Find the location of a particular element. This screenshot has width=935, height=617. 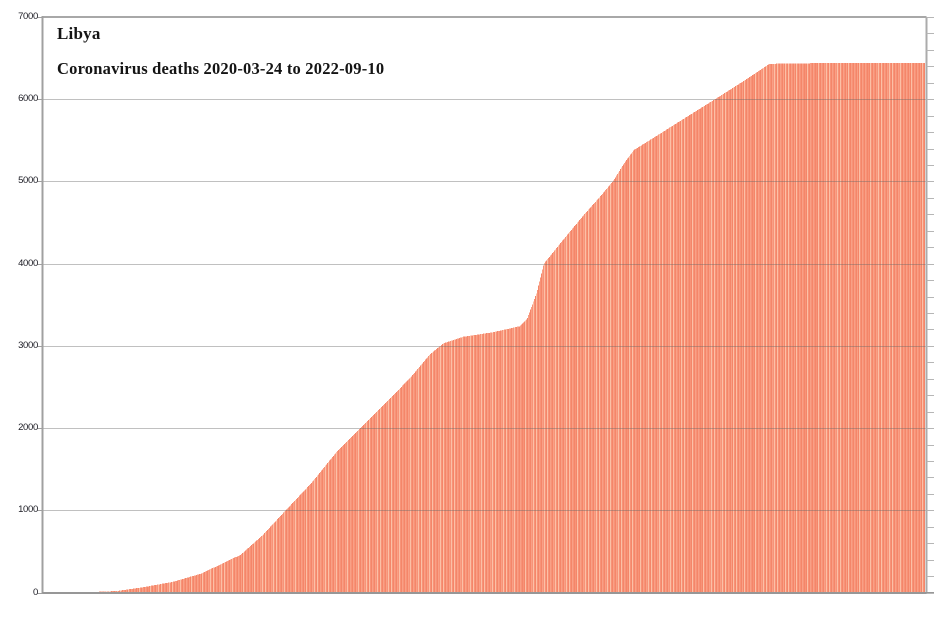

y-axis-tick-label: 6000 is located at coordinates (28, 99).